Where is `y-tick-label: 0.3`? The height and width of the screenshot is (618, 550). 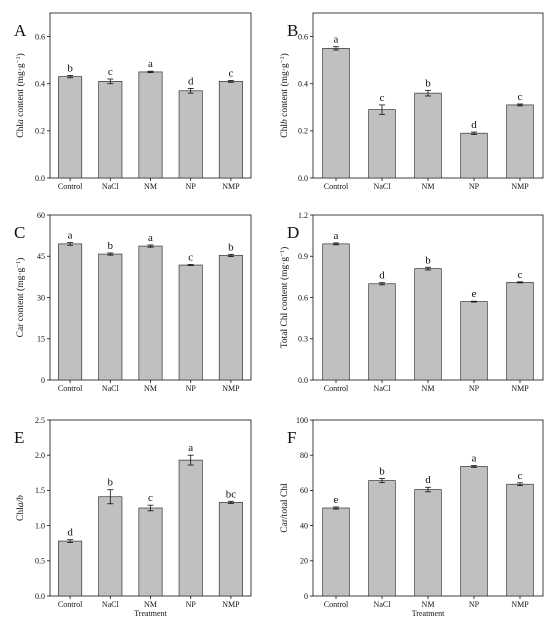
y-tick-label: 0.3 is located at coordinates (303, 339).